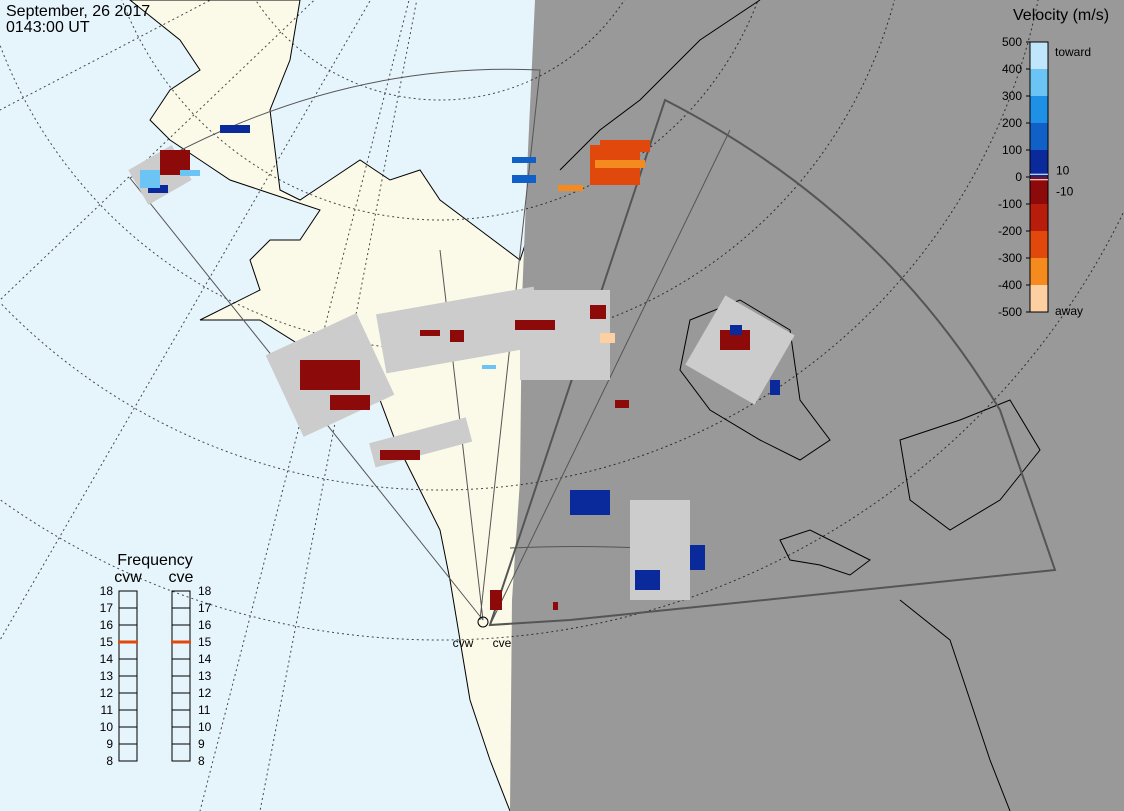 Image resolution: width=1124 pixels, height=811 pixels. Describe the element at coordinates (1012, 150) in the screenshot. I see `colorbar-tick-label: 100` at that location.